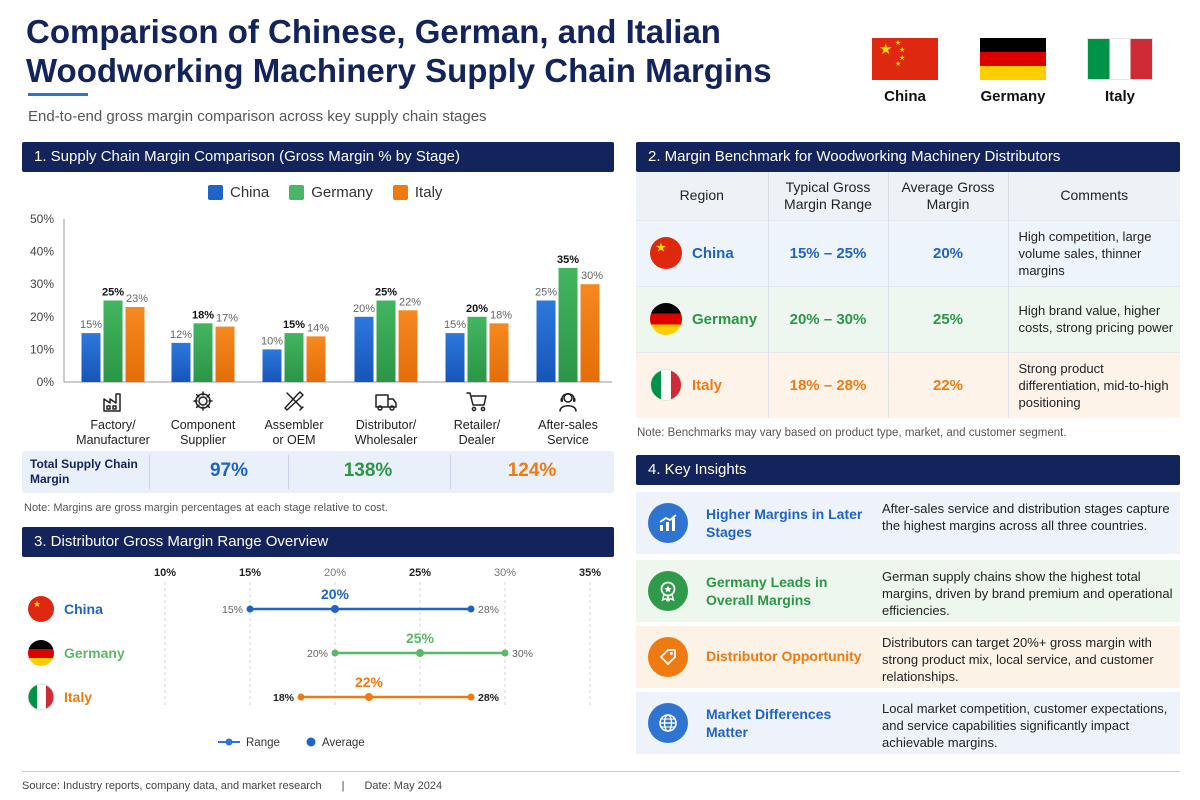  What do you see at coordinates (410, 302) in the screenshot?
I see `bar-value-label: 22%` at bounding box center [410, 302].